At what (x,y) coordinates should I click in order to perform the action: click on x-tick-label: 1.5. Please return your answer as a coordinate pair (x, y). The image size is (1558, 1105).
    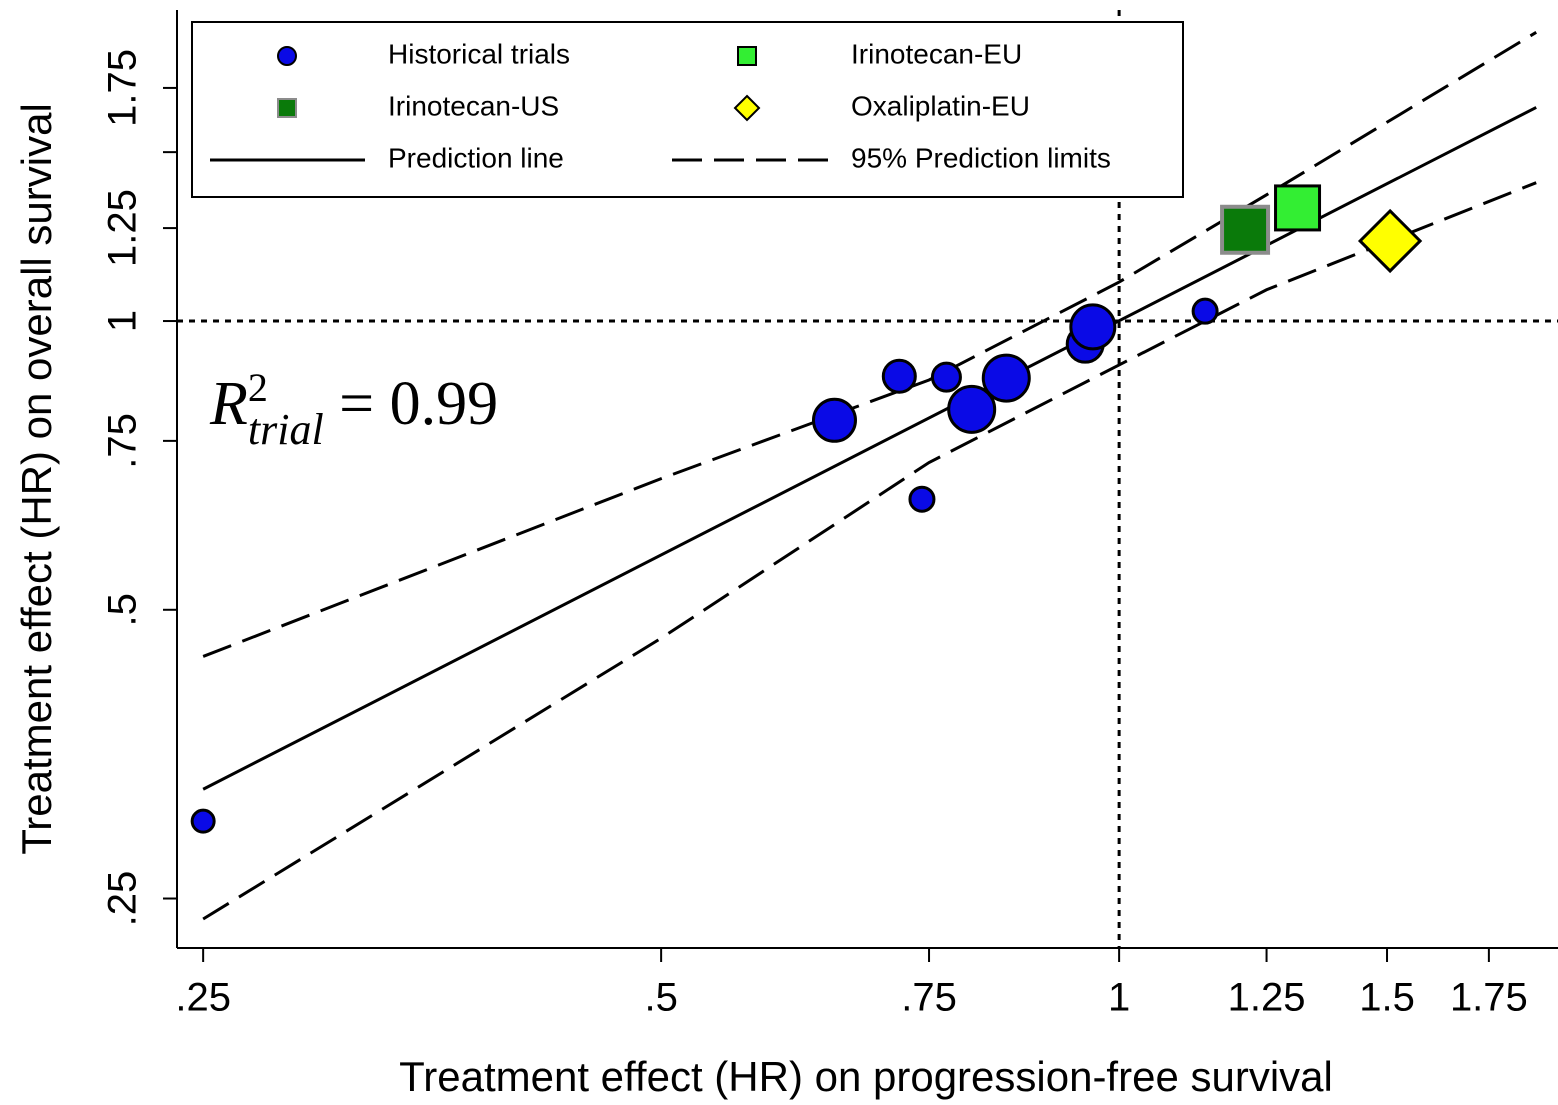
    Looking at the image, I should click on (1387, 998).